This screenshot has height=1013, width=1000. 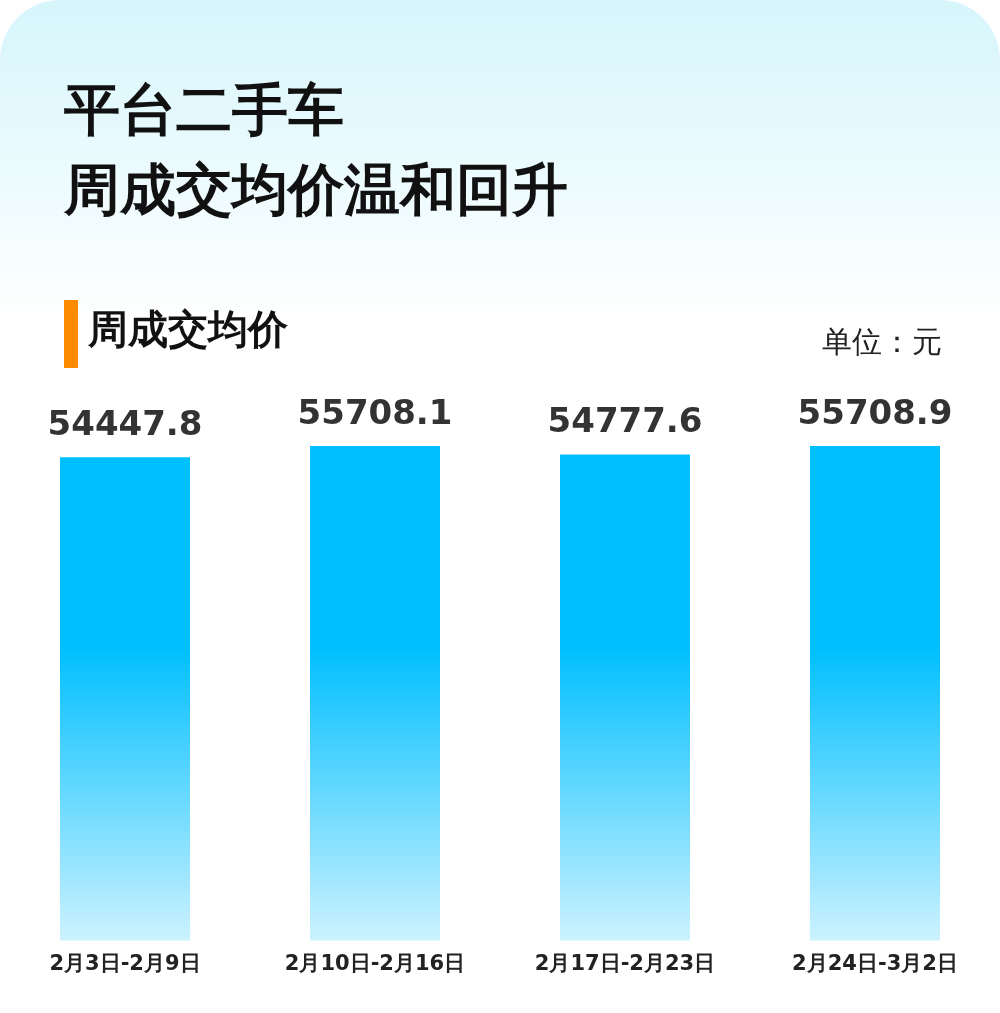 I want to click on x-tick-label: 2月24日-3月2日, so click(x=875, y=962).